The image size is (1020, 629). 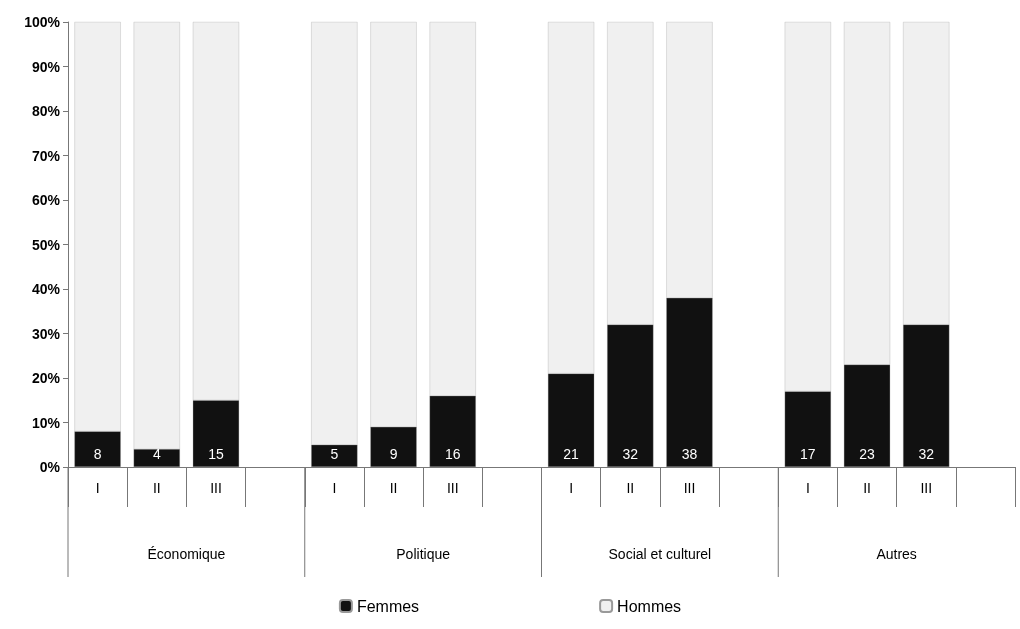 What do you see at coordinates (689, 454) in the screenshot?
I see `data-label: 38` at bounding box center [689, 454].